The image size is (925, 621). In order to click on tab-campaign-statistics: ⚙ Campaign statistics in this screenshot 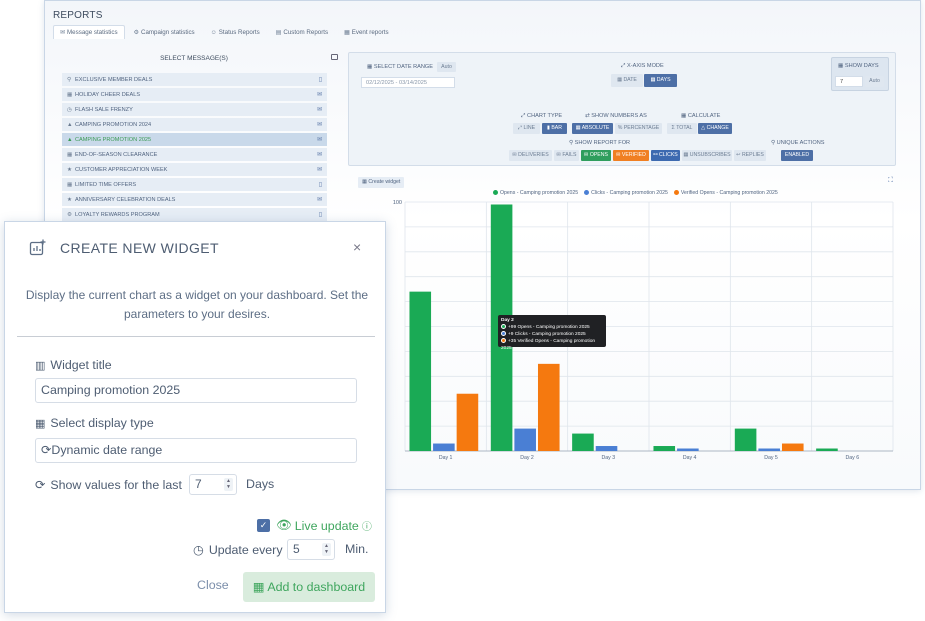, I will do `click(164, 32)`.